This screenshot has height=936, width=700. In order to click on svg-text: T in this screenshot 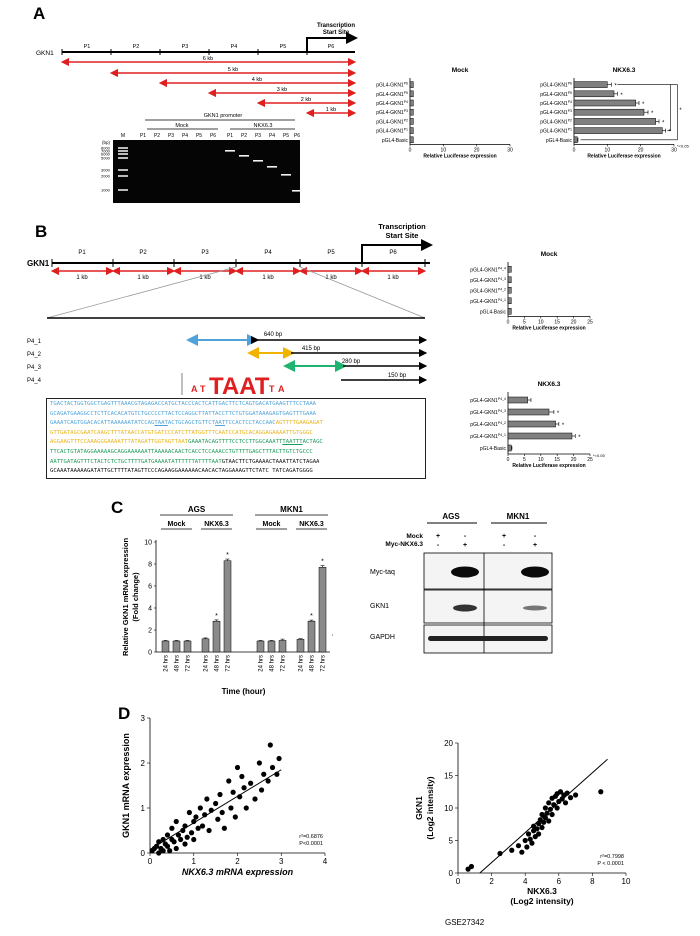, I will do `click(272, 389)`.